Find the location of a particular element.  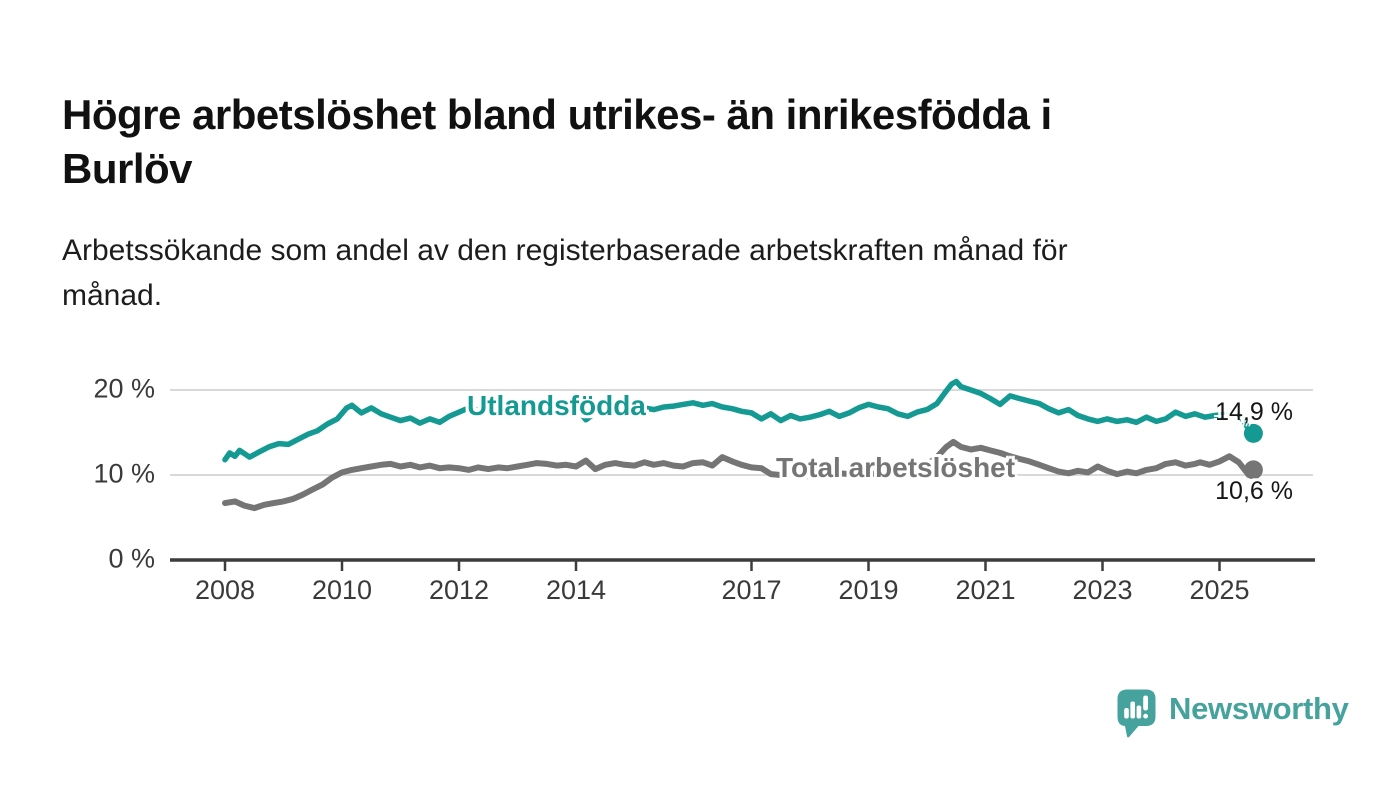

newsworthy-brand: Newsworthy is located at coordinates (1233, 714).